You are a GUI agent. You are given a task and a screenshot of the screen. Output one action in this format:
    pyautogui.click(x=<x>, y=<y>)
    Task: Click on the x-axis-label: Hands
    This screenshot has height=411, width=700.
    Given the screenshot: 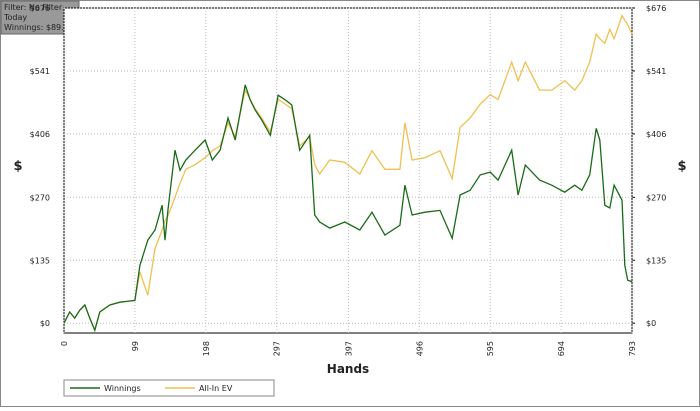 What is the action you would take?
    pyautogui.click(x=348, y=369)
    